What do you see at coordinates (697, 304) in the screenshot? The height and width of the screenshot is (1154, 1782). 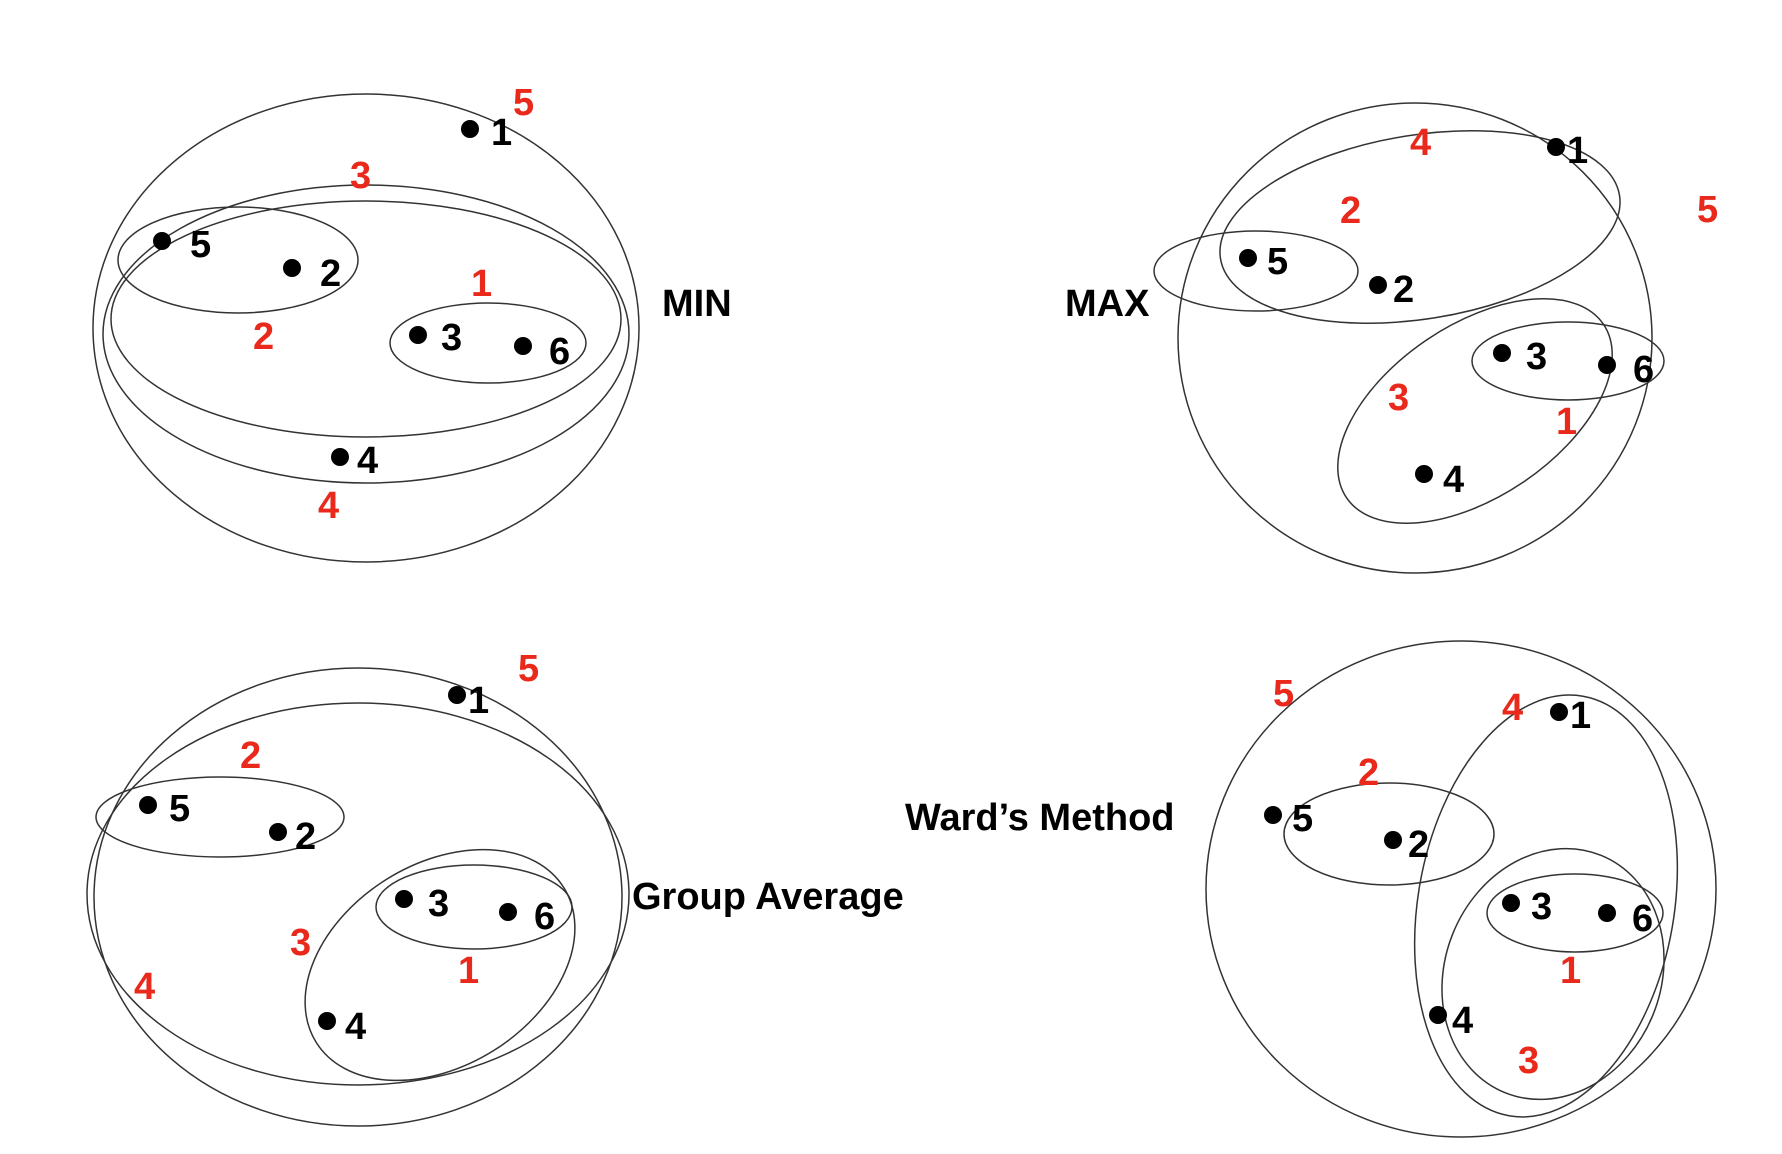 I see `panel-label-min: MIN` at bounding box center [697, 304].